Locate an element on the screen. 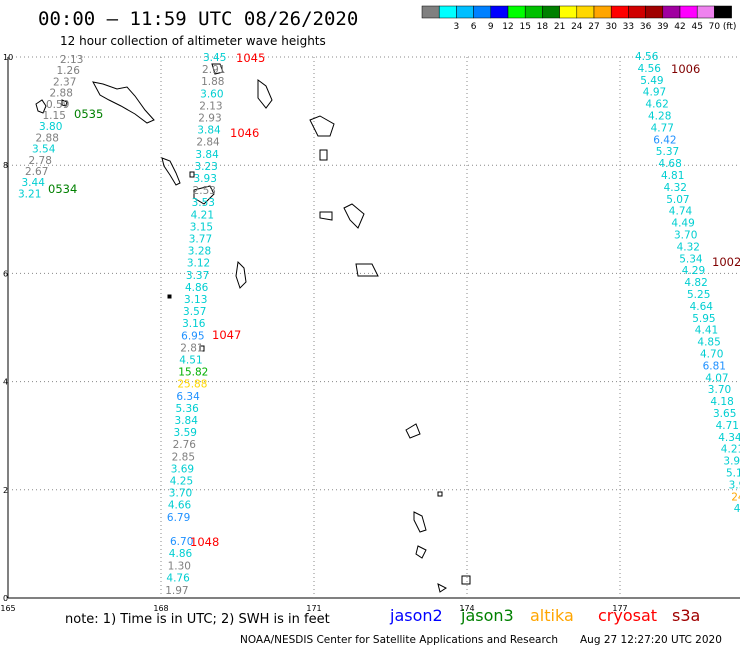 Image resolution: width=740 pixels, height=650 pixels. pass-1006-value-7: 6.42 is located at coordinates (664, 140).